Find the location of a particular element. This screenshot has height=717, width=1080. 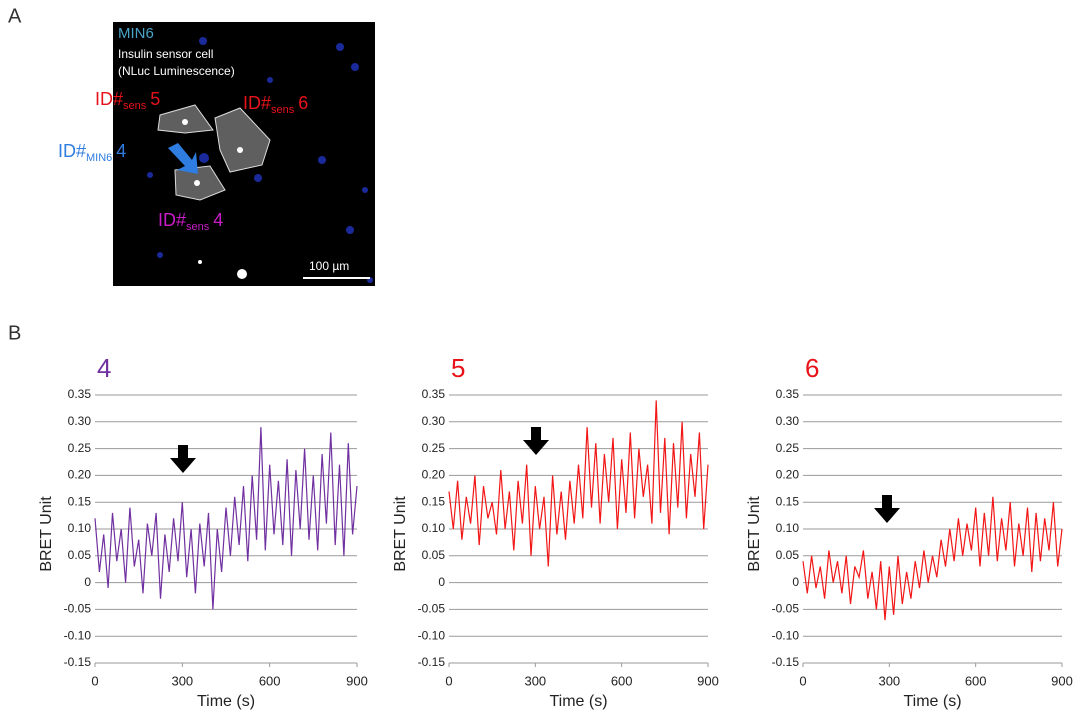

cell-labels: ID#sens 5 ID#sens 6ID#MIN6 4ID#sens 4 is located at coordinates (183, 161).